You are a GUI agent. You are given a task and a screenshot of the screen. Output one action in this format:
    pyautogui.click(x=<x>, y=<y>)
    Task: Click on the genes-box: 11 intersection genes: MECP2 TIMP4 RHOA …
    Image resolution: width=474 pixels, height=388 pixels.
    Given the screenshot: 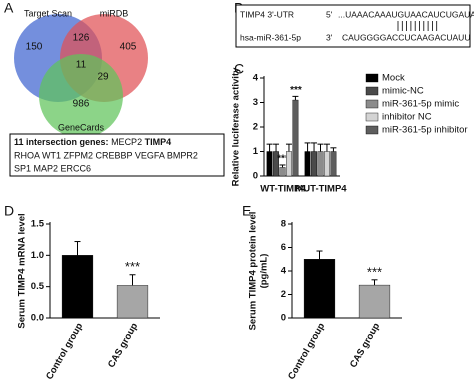 What is the action you would take?
    pyautogui.click(x=117, y=155)
    